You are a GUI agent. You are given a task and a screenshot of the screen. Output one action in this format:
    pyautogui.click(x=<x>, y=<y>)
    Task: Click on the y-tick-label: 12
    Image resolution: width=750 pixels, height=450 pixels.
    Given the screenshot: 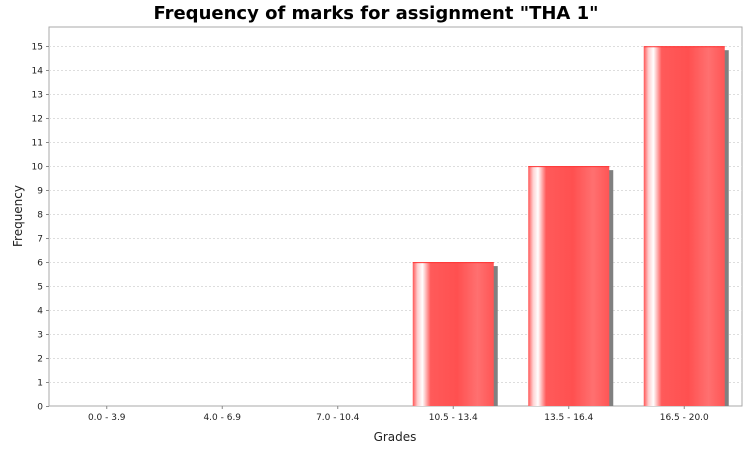 What is the action you would take?
    pyautogui.click(x=37, y=120)
    